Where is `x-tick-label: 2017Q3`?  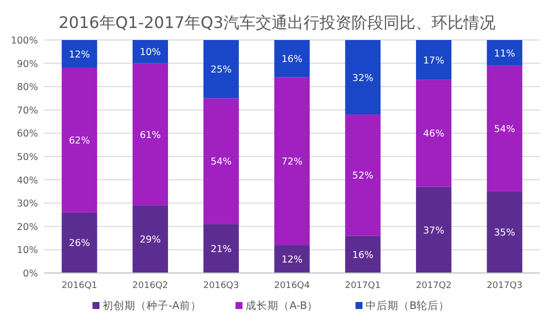 x-tick-label: 2017Q3 is located at coordinates (504, 286).